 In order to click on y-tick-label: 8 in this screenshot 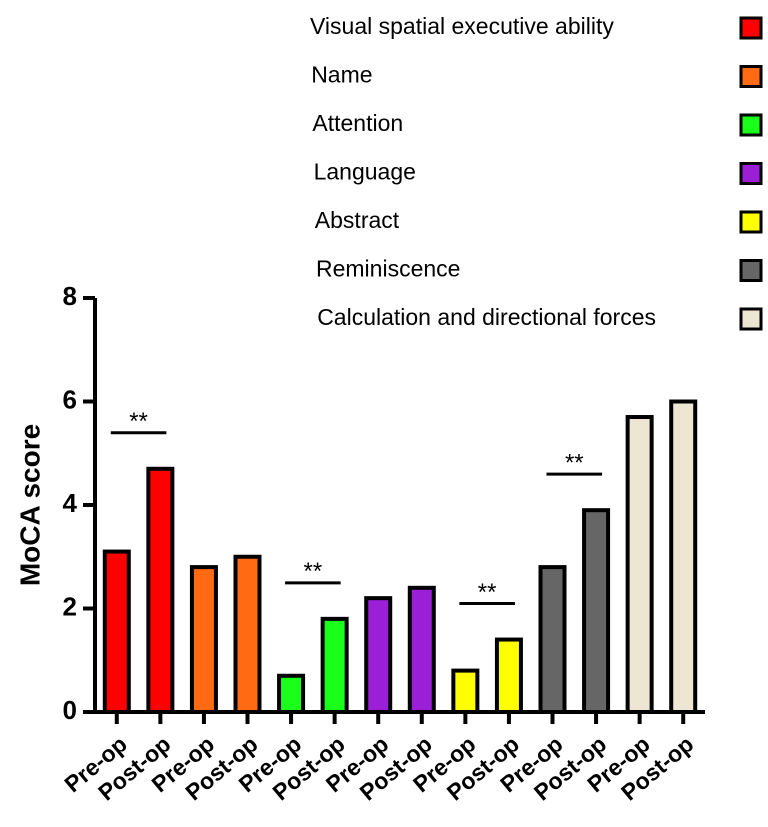, I will do `click(70, 296)`.